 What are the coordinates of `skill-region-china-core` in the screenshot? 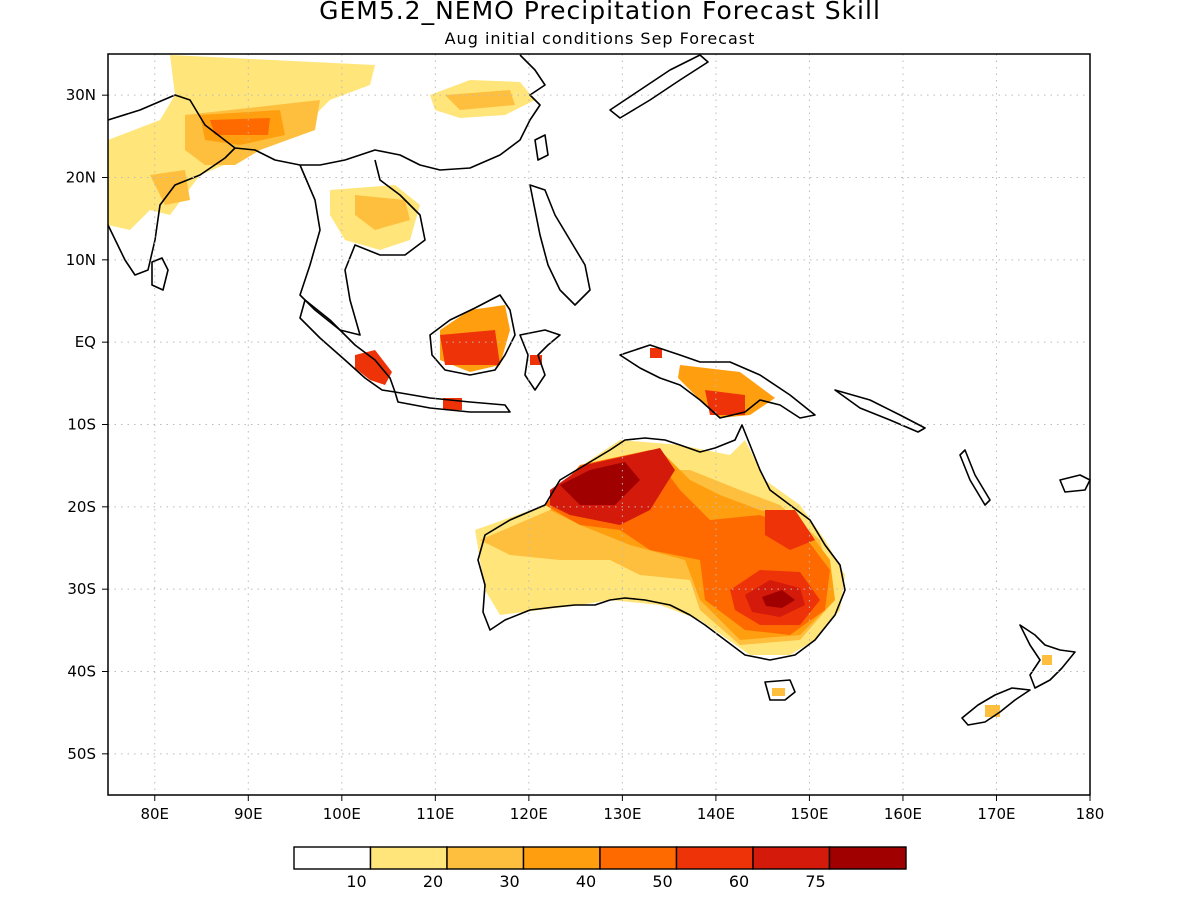 It's located at (480, 100).